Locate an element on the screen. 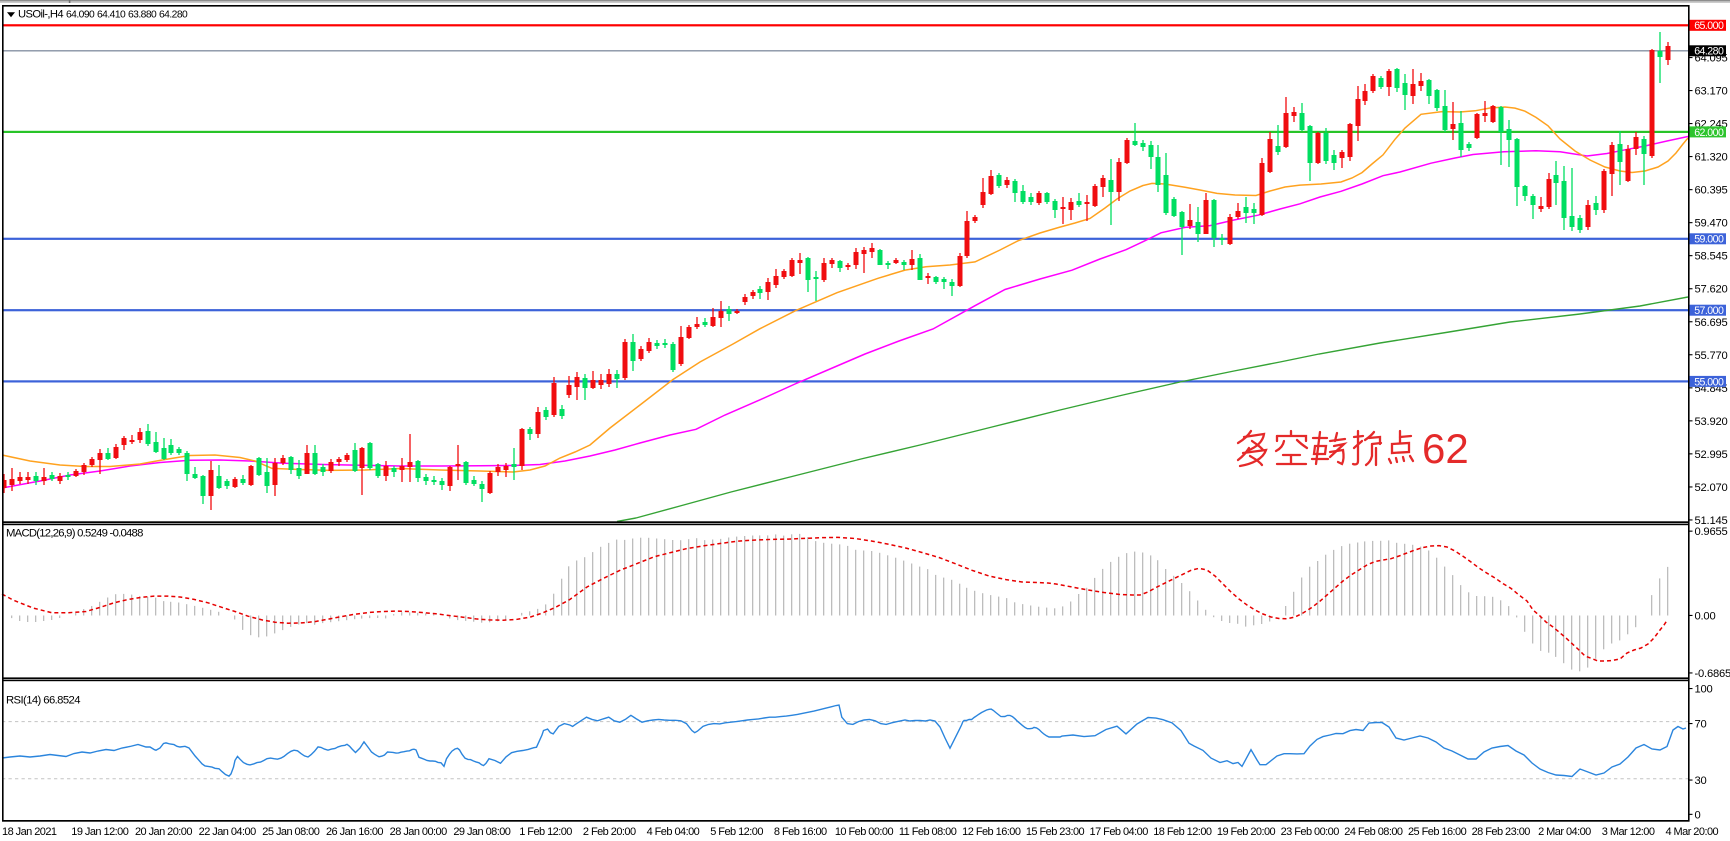 Image resolution: width=1730 pixels, height=841 pixels. svg-text: 20 Jan 20:00 is located at coordinates (163, 832).